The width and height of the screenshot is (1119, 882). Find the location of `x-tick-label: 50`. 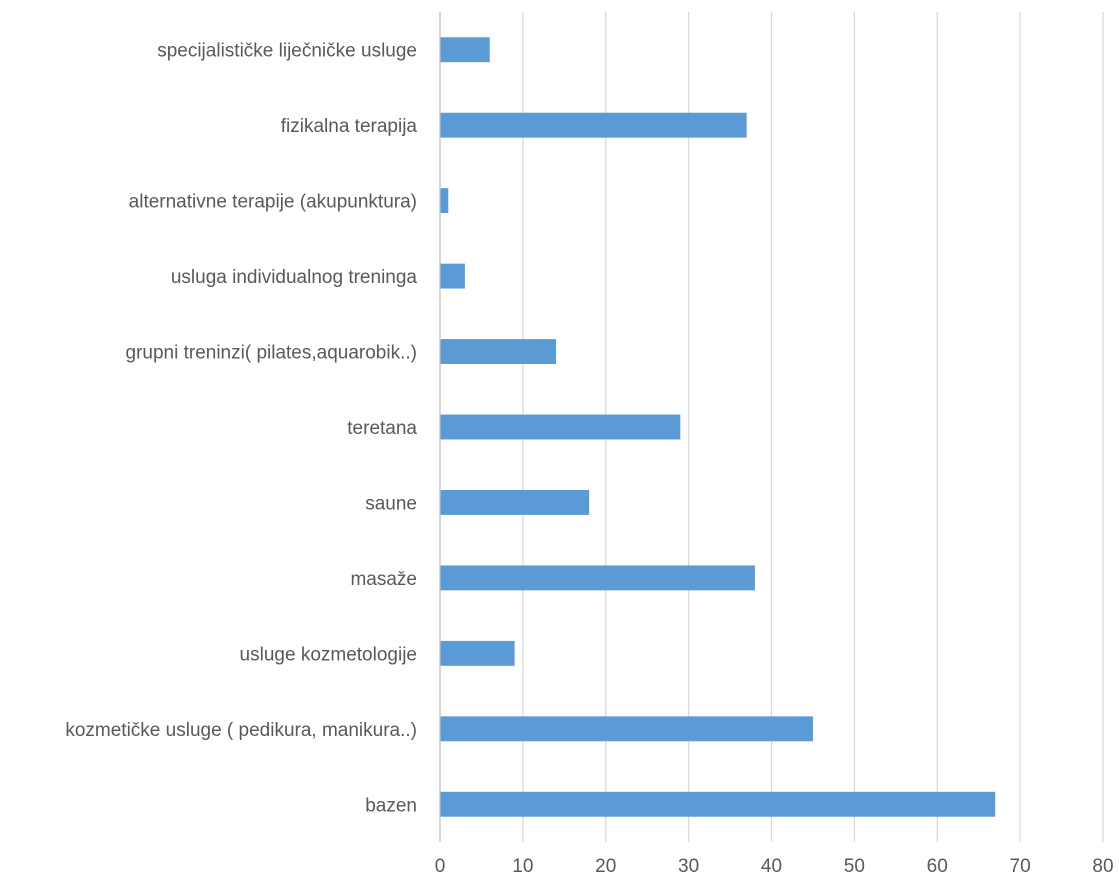

x-tick-label: 50 is located at coordinates (854, 866).